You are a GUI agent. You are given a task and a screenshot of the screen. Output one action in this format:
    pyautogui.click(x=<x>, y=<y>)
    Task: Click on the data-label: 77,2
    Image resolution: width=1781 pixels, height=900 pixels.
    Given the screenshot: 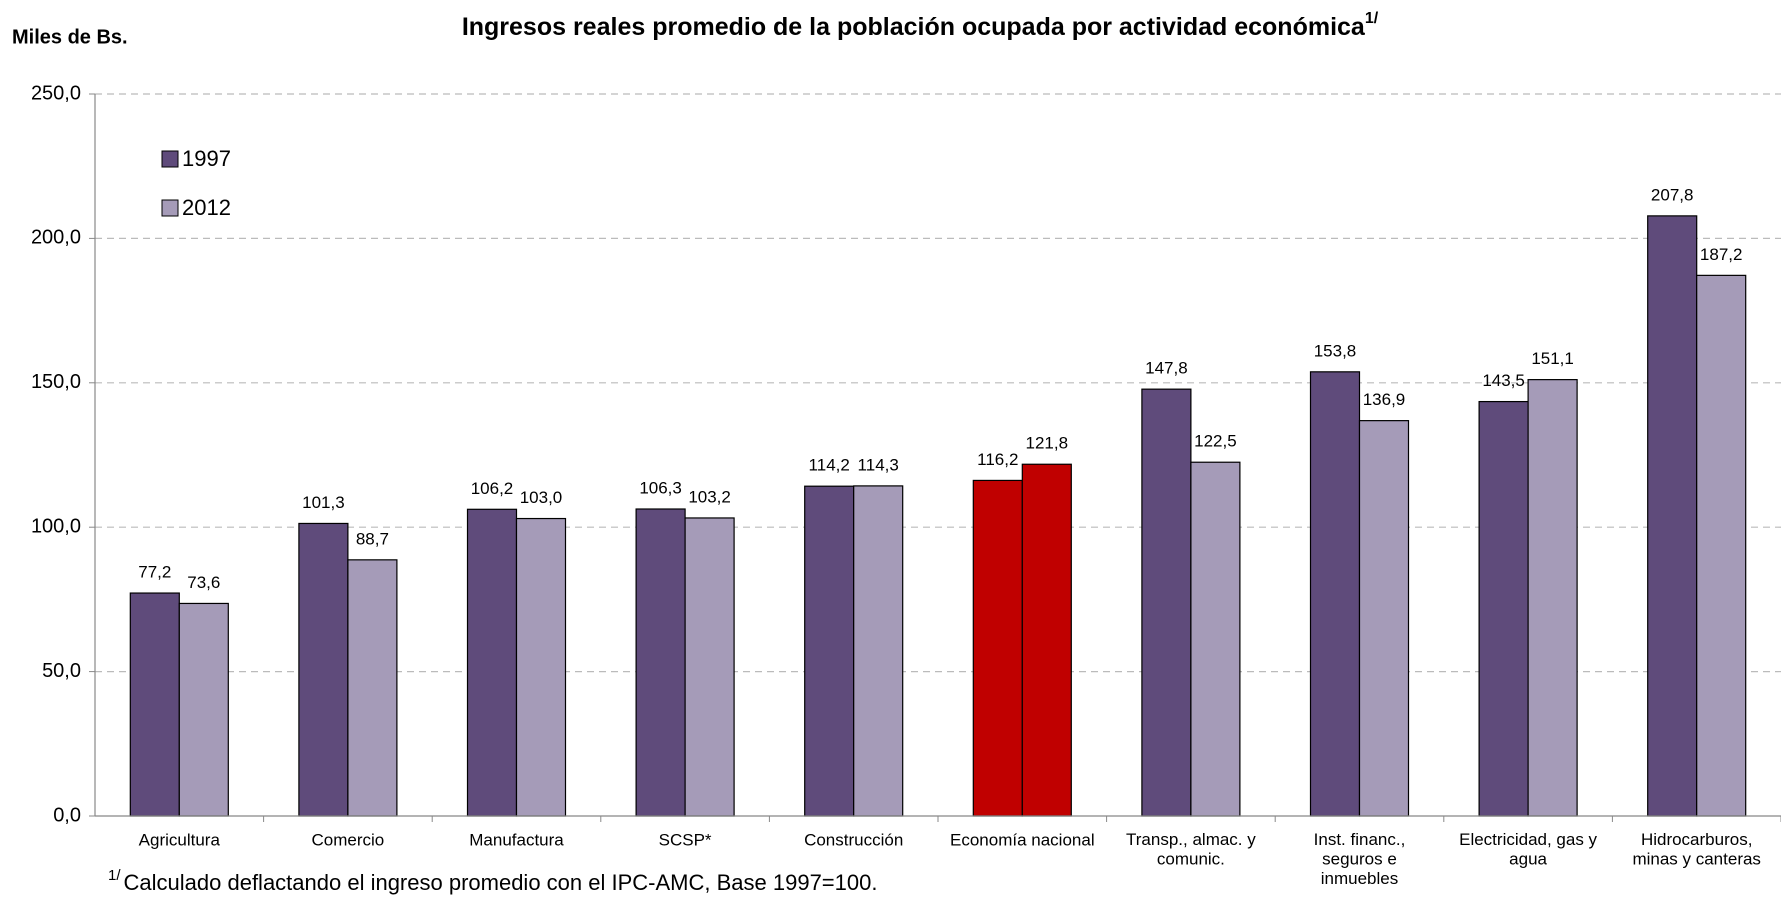 What is the action you would take?
    pyautogui.click(x=154, y=572)
    